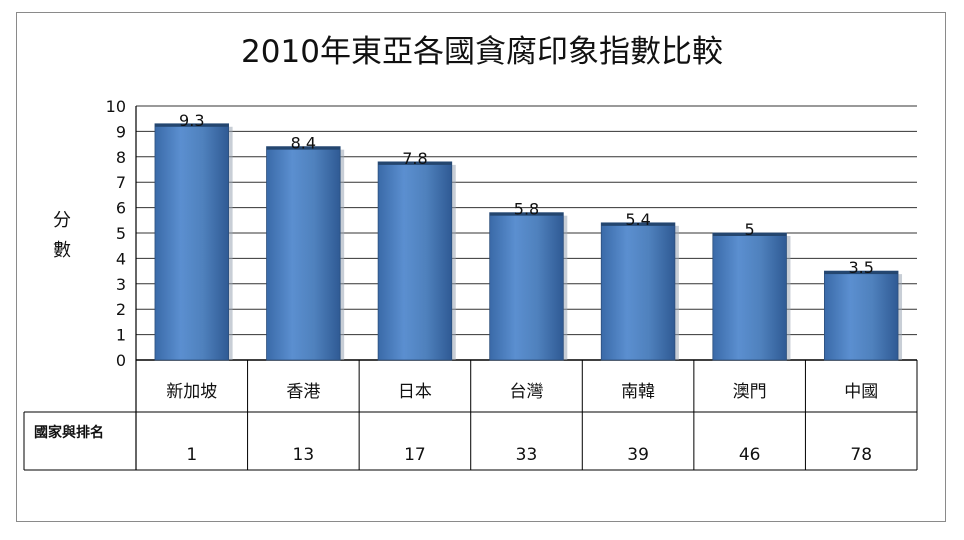  I want to click on y-tick-label: 1, so click(121, 335).